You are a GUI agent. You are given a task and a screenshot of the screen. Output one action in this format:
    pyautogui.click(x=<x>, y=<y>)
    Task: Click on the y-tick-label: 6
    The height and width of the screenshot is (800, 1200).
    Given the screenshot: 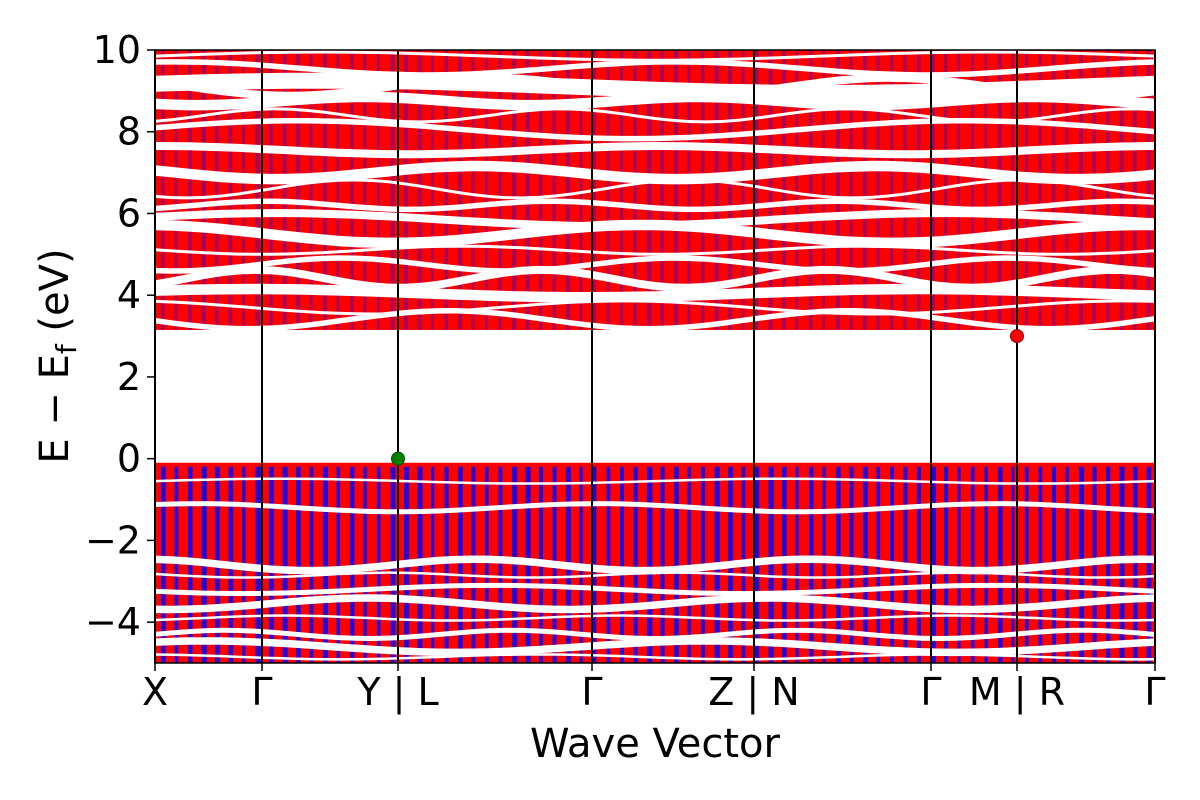 What is the action you would take?
    pyautogui.click(x=129, y=213)
    